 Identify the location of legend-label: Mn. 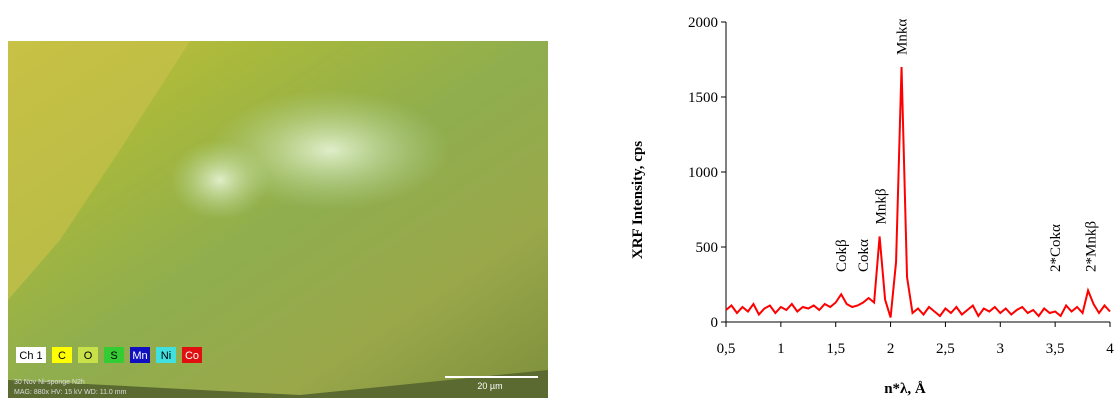
(139, 356).